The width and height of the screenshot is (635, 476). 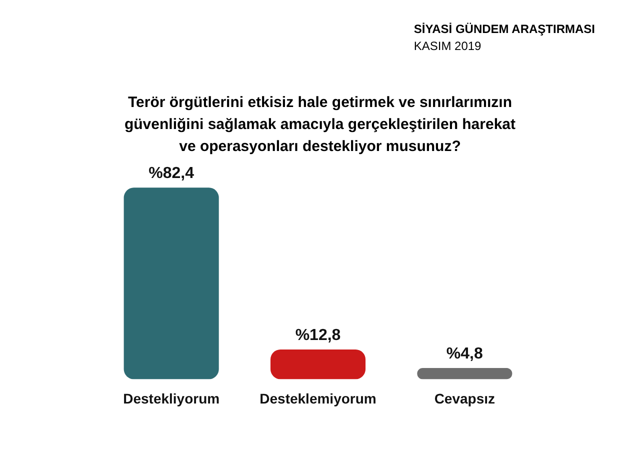 What do you see at coordinates (318, 335) in the screenshot?
I see `data-label: %12,8` at bounding box center [318, 335].